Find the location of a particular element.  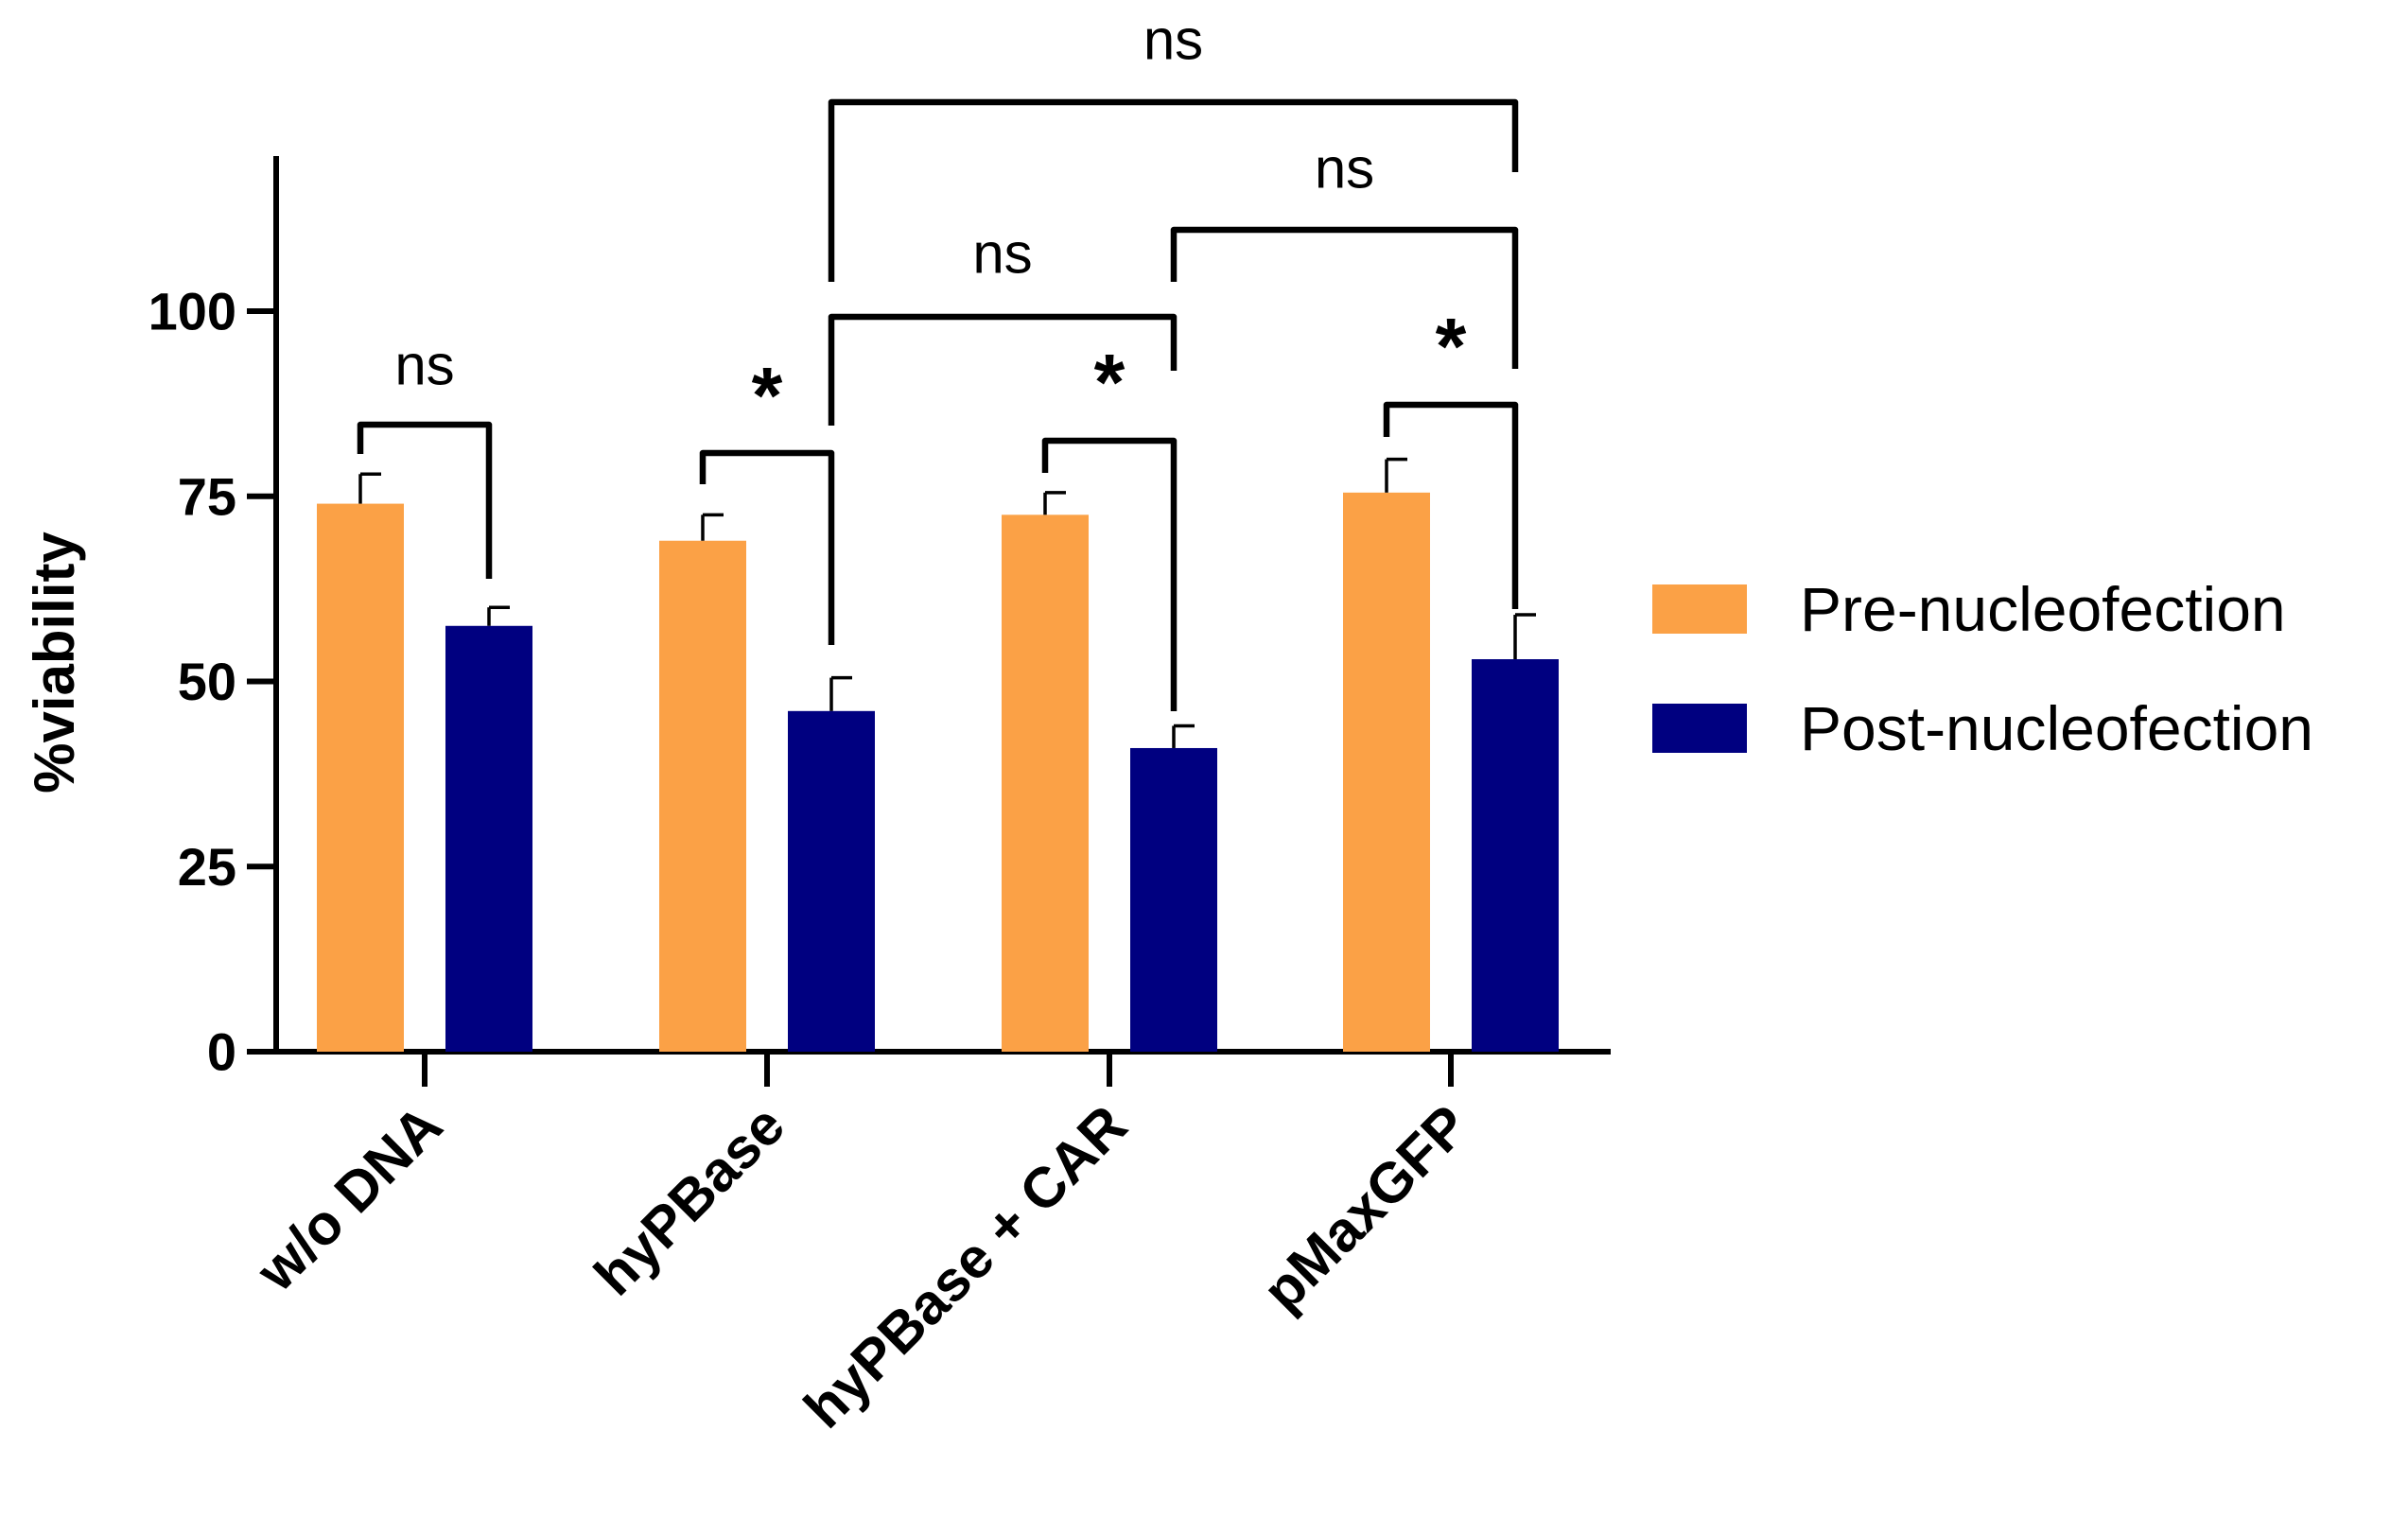

x-tick-label: pMaxGFP is located at coordinates (1365, 1208).